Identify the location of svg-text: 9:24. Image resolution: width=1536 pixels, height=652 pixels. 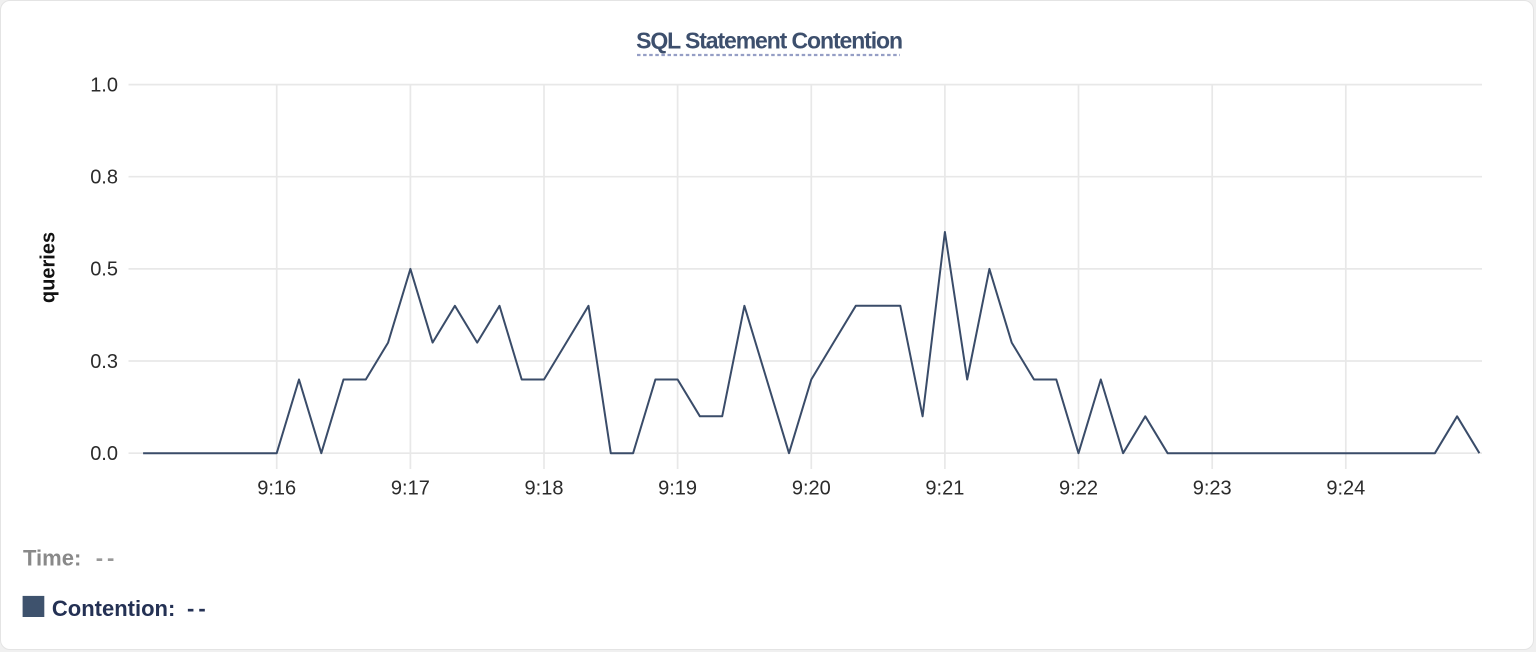
(1345, 488).